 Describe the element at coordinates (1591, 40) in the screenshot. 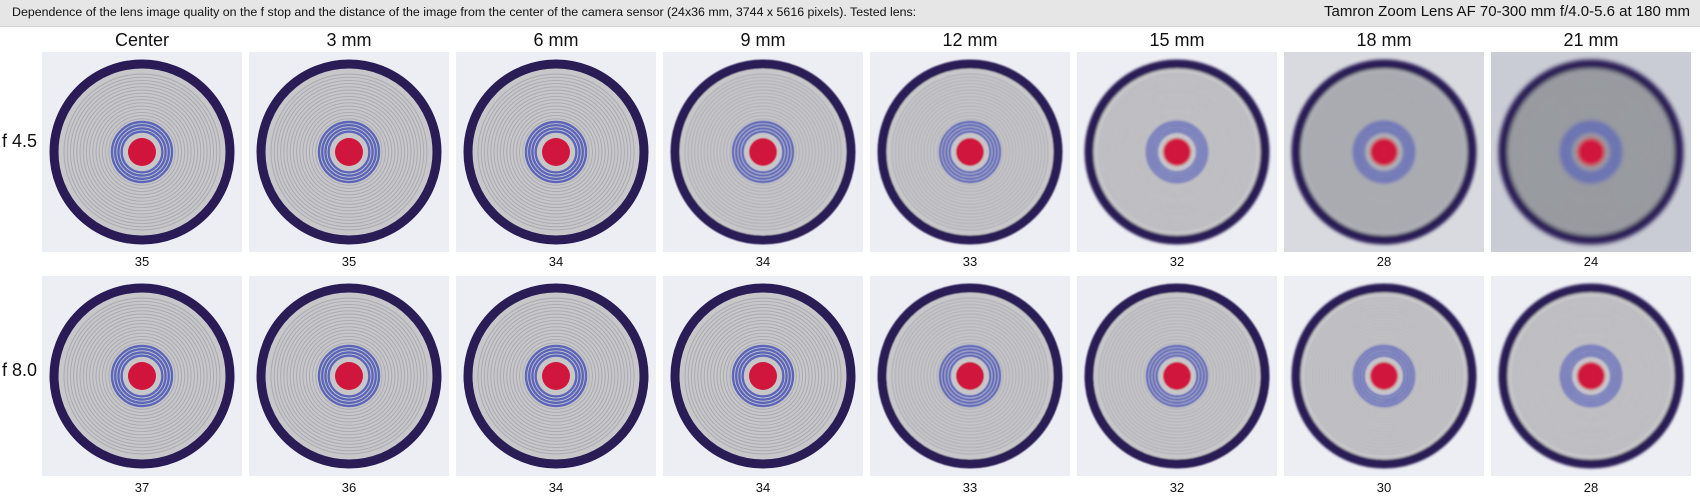

I see `column-label-21mm: 21 mm` at that location.